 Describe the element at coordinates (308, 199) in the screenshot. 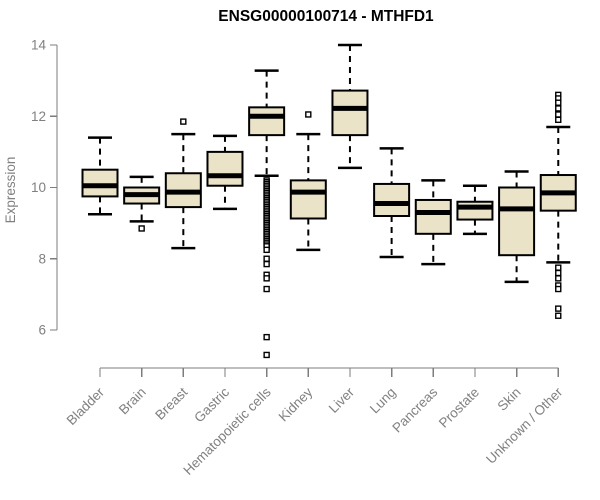

I see `box-kidney` at that location.